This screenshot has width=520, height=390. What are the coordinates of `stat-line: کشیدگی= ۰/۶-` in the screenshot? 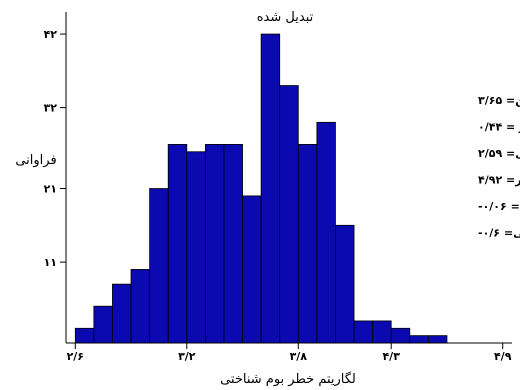 It's located at (499, 233).